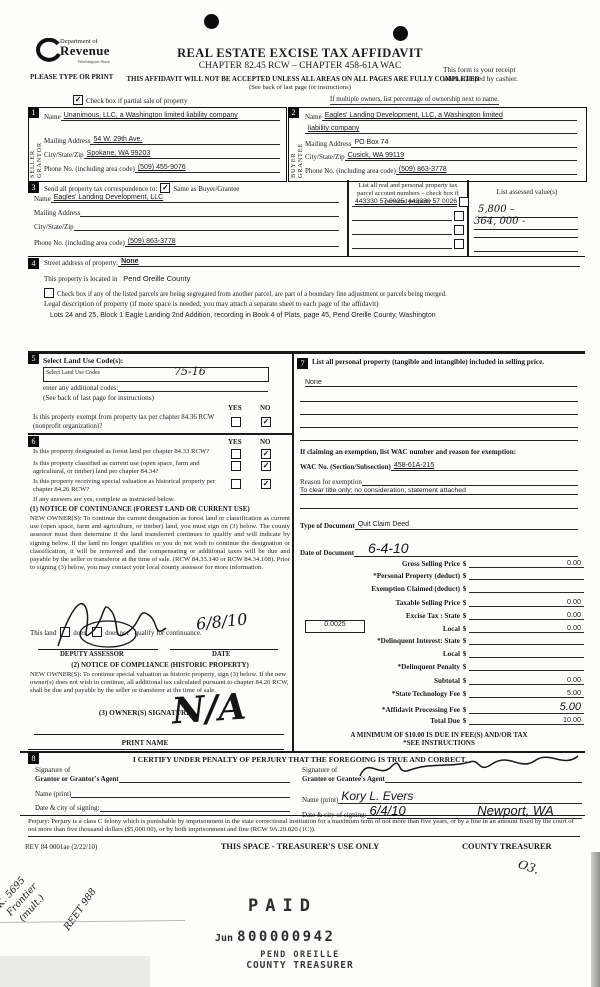 This screenshot has height=987, width=600. What do you see at coordinates (526, 720) in the screenshot?
I see `fee-amount: 10.00` at bounding box center [526, 720].